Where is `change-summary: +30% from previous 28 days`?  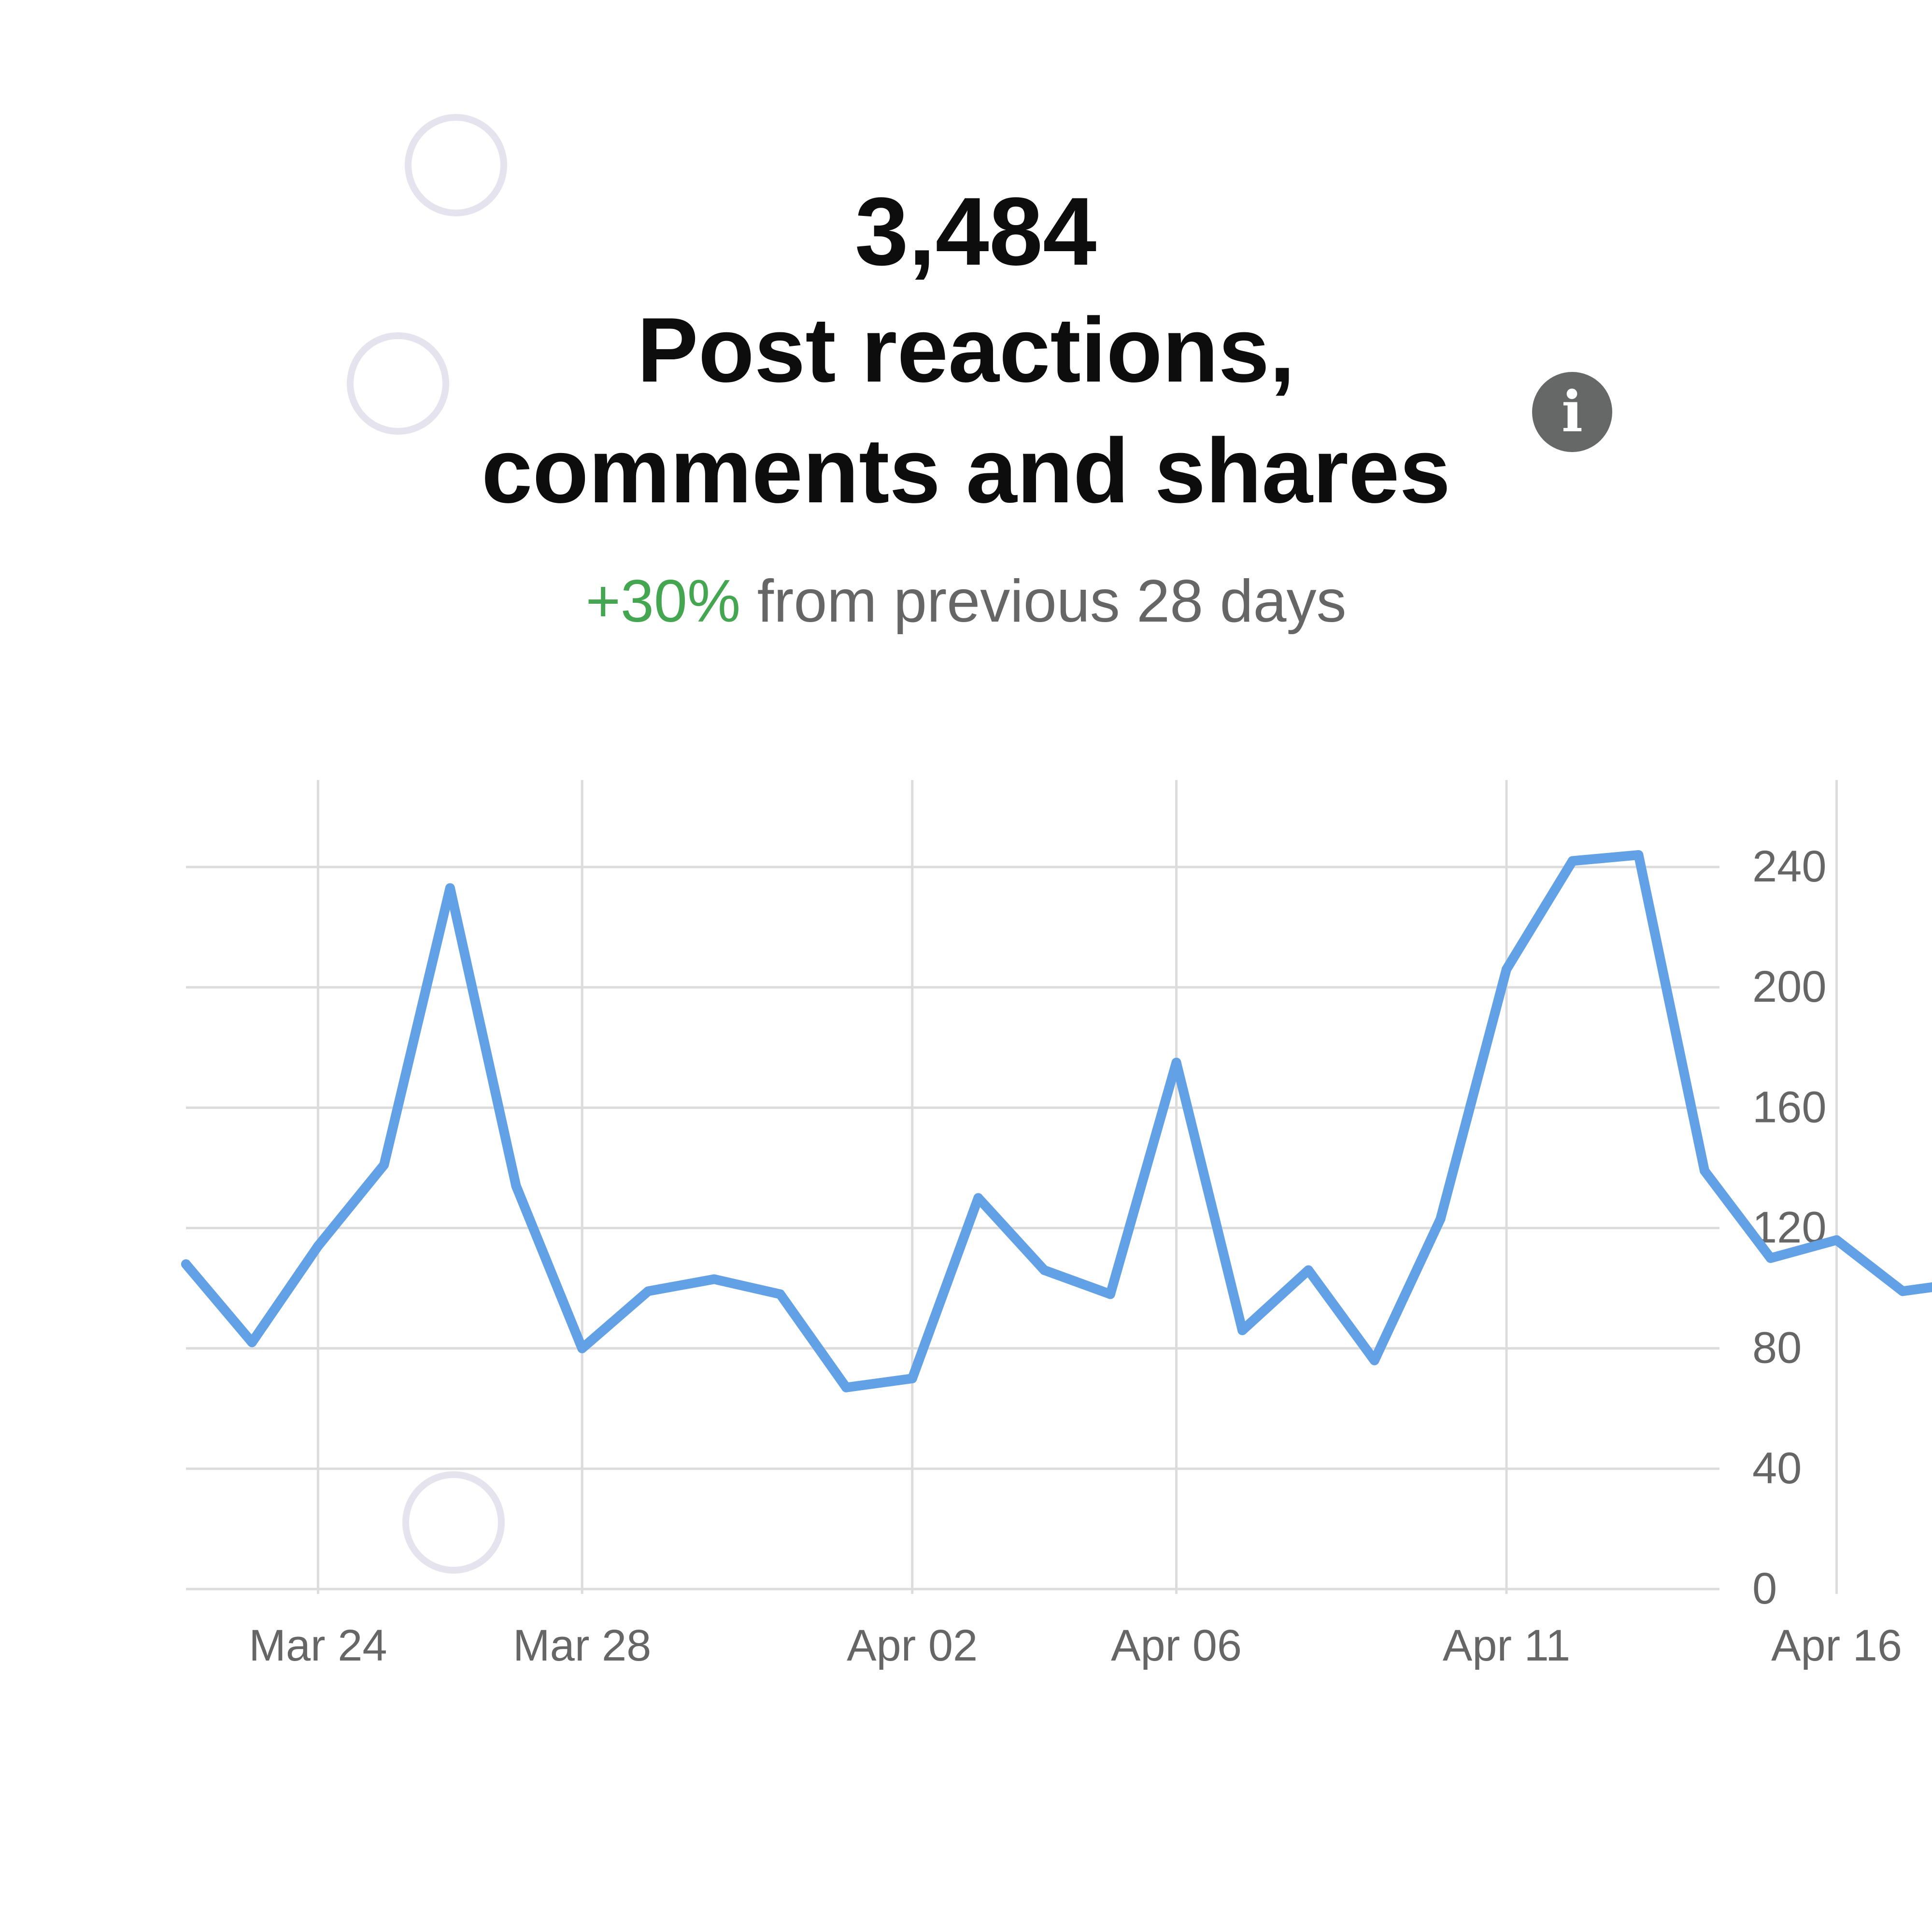 change-summary: +30% from previous 28 days is located at coordinates (966, 601).